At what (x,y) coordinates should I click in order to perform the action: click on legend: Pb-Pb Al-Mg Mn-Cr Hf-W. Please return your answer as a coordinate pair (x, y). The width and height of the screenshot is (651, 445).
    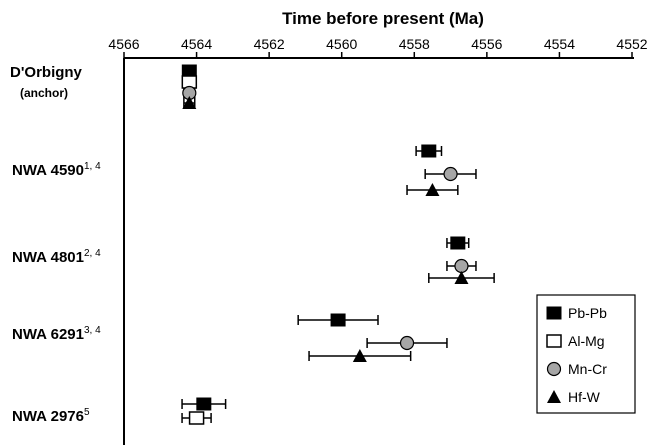
    Looking at the image, I should click on (586, 354).